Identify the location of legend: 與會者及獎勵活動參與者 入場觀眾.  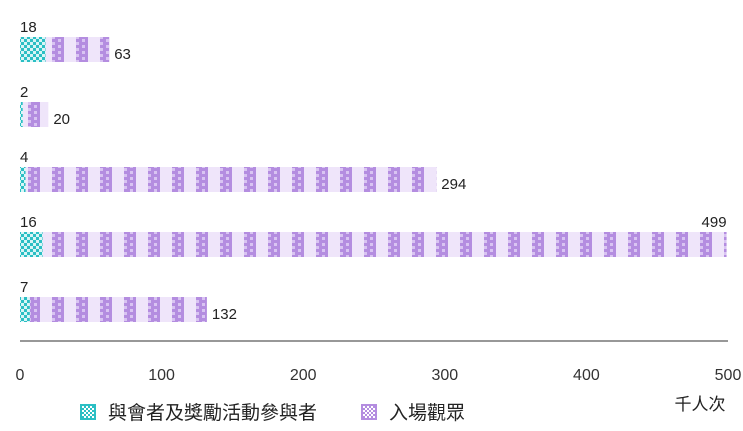
(294, 411).